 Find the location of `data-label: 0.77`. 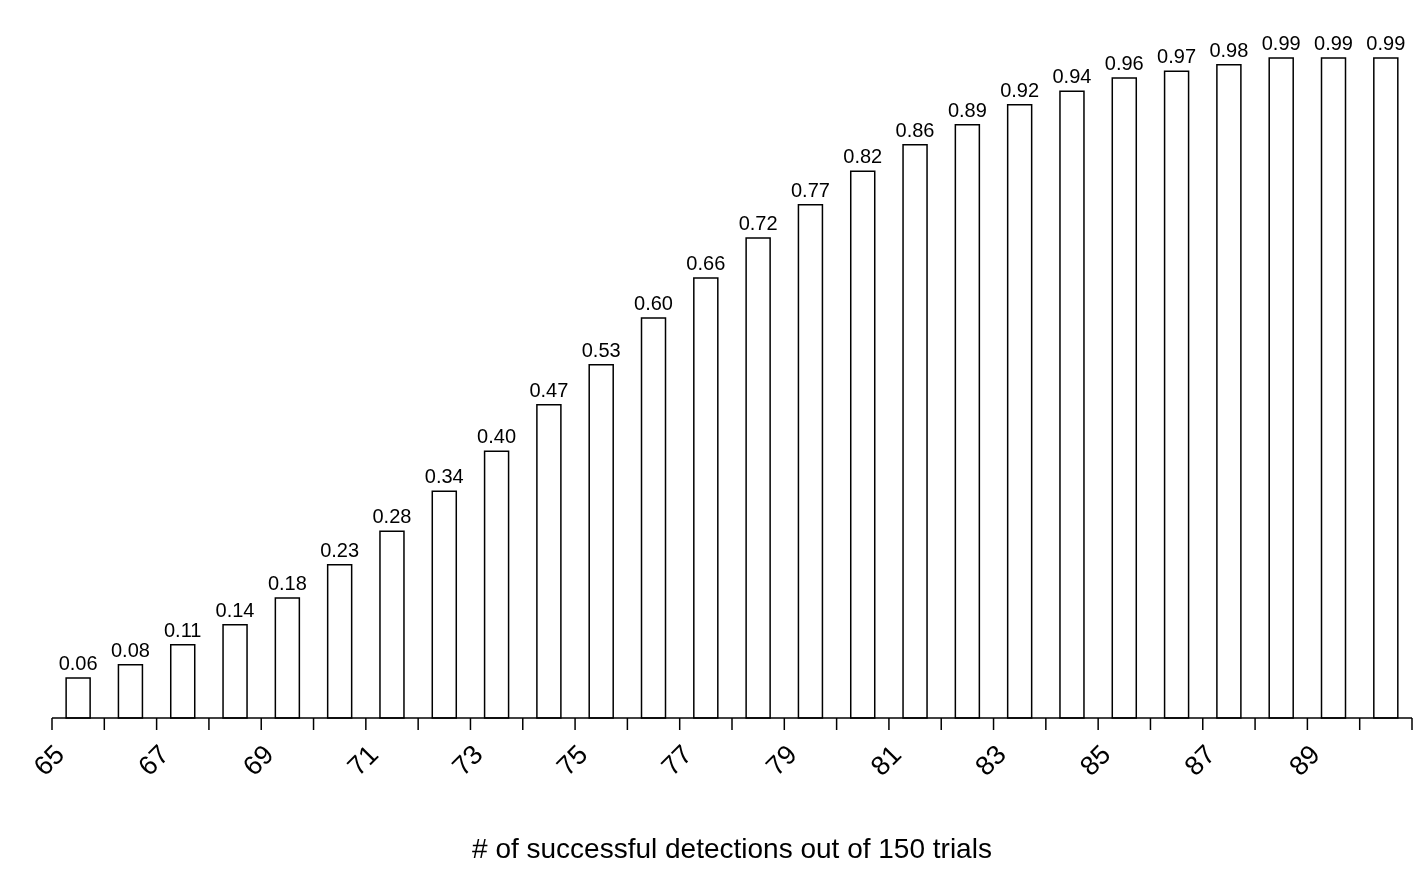

data-label: 0.77 is located at coordinates (810, 189).